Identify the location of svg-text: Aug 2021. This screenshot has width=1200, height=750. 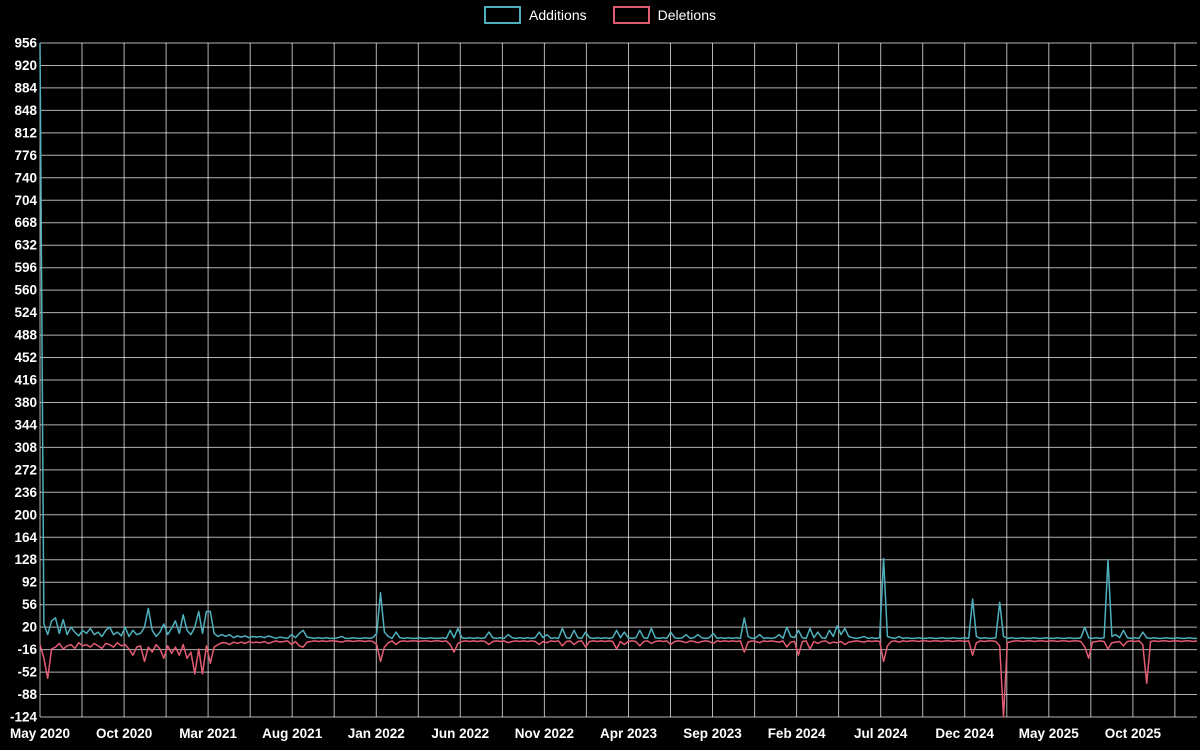
(292, 733).